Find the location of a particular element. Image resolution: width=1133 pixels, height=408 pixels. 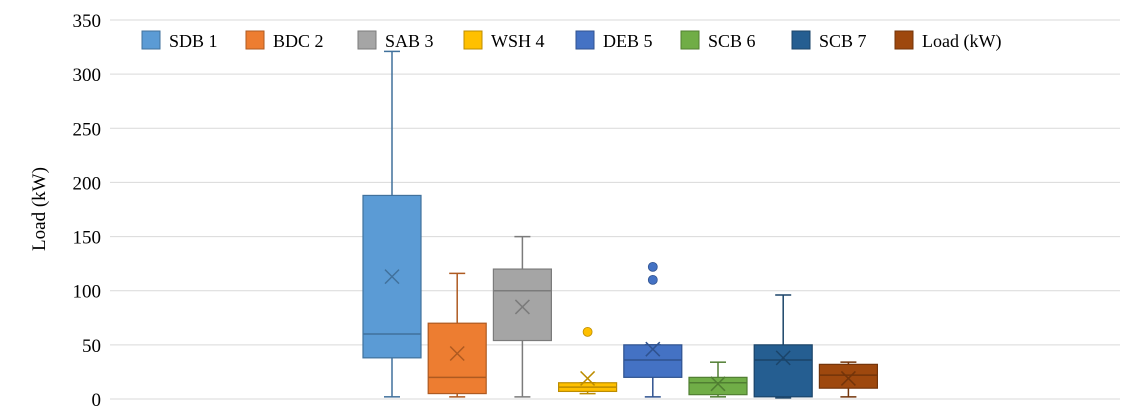

y-tick-label: 250 is located at coordinates (87, 129).